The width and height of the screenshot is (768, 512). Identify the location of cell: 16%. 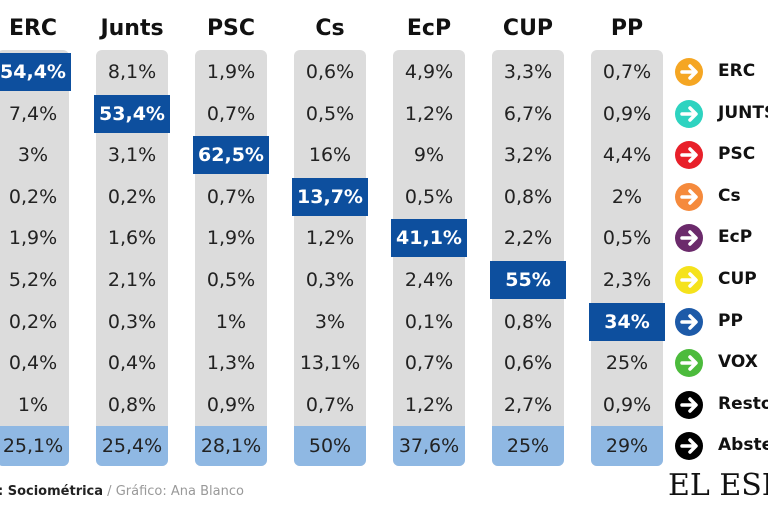
(330, 155).